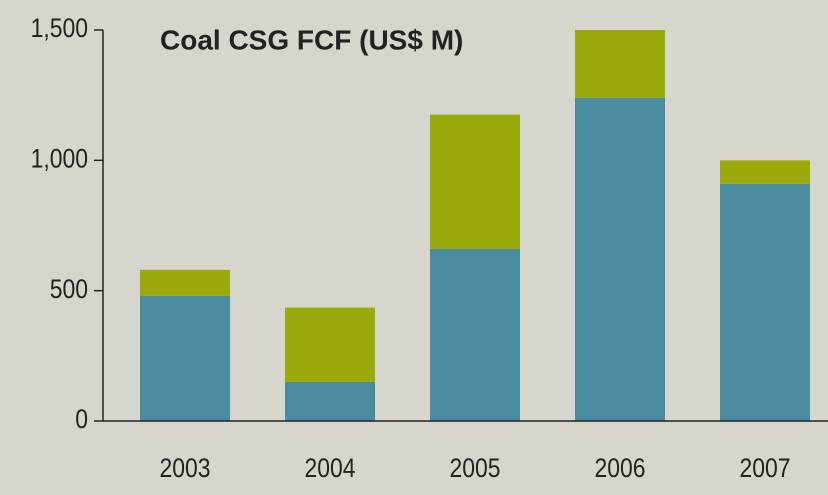 Image resolution: width=828 pixels, height=495 pixels. Describe the element at coordinates (329, 468) in the screenshot. I see `x-tick-label: 2004` at that location.